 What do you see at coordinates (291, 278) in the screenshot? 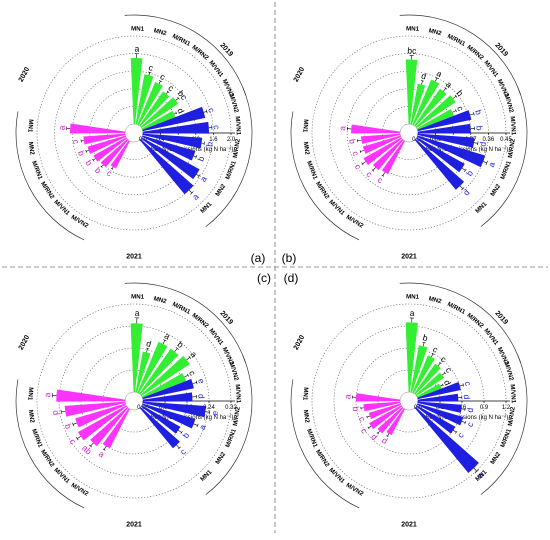
I see `panel-label-d: (d)` at bounding box center [291, 278].